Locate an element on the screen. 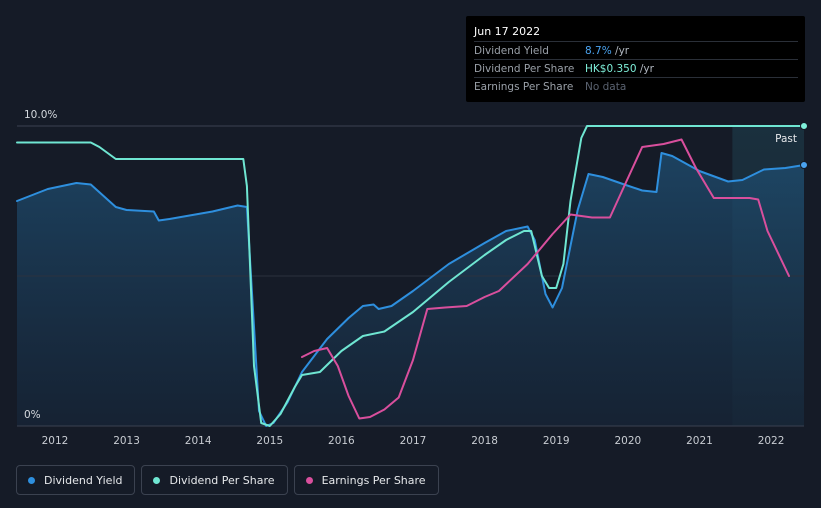 The image size is (821, 508). tooltip-value: No data is located at coordinates (606, 87).